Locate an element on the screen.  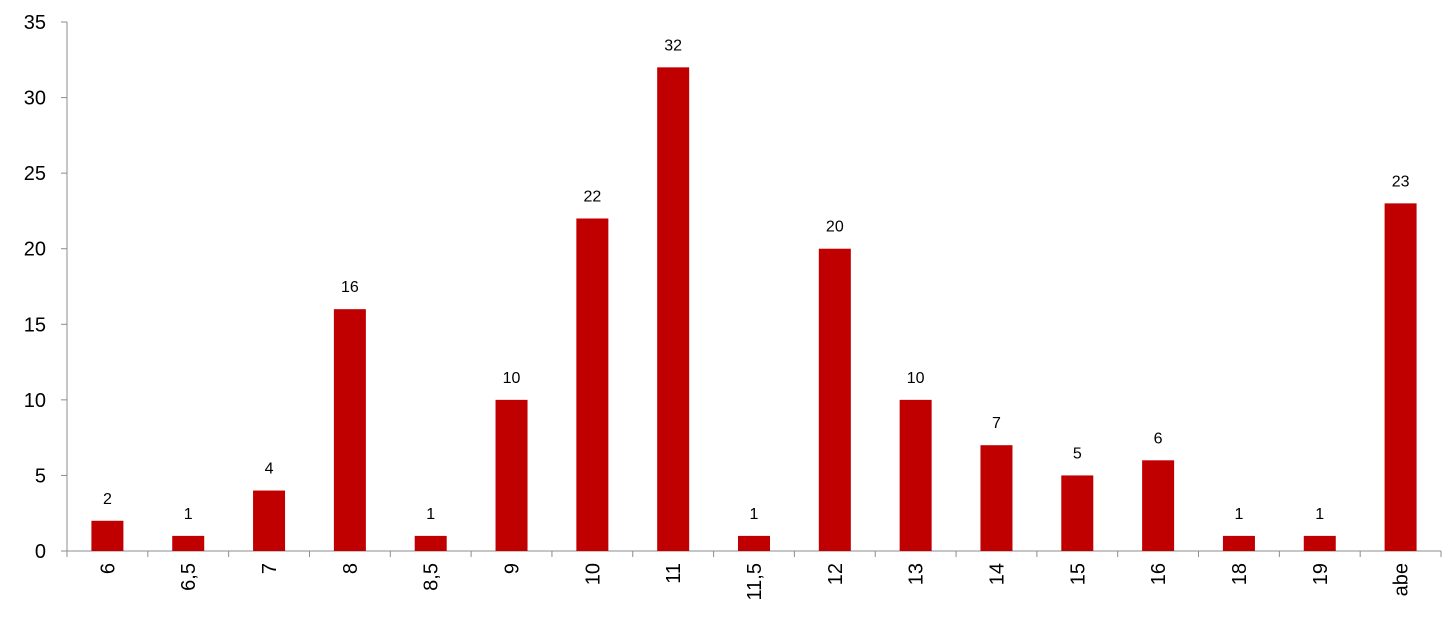
bar-abe is located at coordinates (1400, 377).